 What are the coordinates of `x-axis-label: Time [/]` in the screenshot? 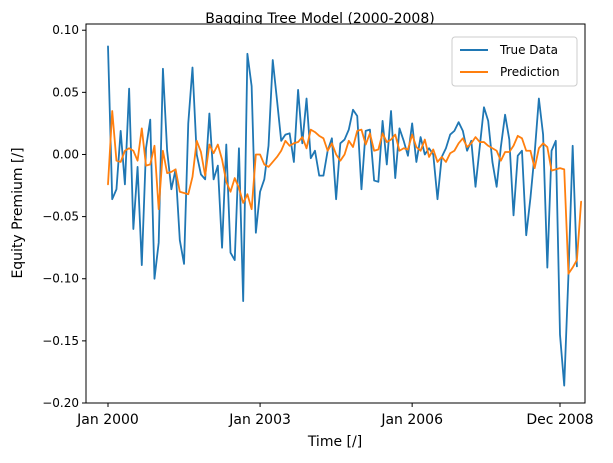 It's located at (334, 442).